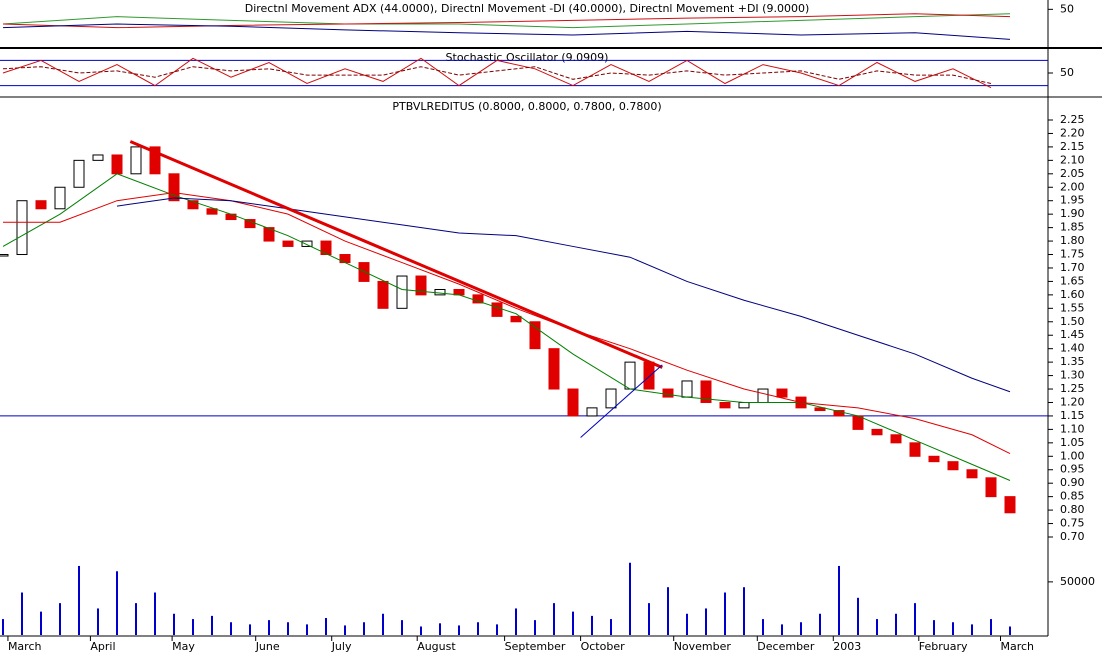  Describe the element at coordinates (267, 646) in the screenshot. I see `x-tick-label: June` at that location.